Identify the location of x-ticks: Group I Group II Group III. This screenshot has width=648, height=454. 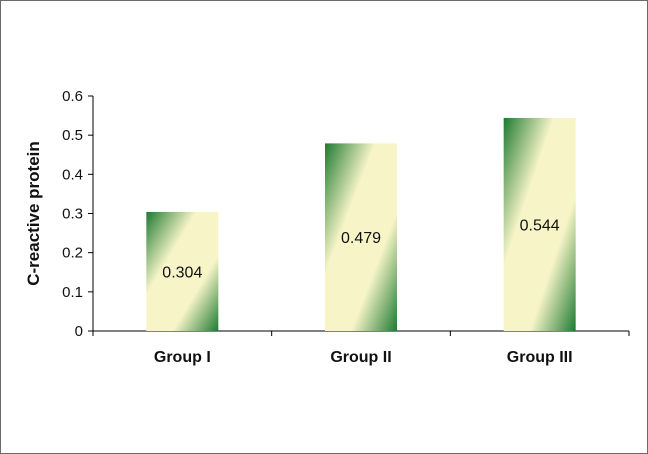
(361, 348).